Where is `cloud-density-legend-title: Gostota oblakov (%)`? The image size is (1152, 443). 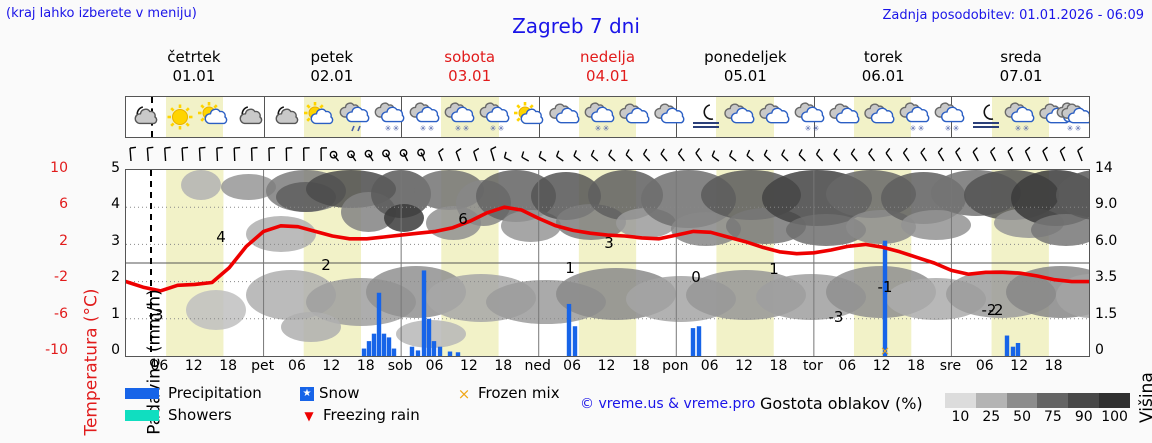
cloud-density-legend-title: Gostota oblakov (%) is located at coordinates (841, 403).